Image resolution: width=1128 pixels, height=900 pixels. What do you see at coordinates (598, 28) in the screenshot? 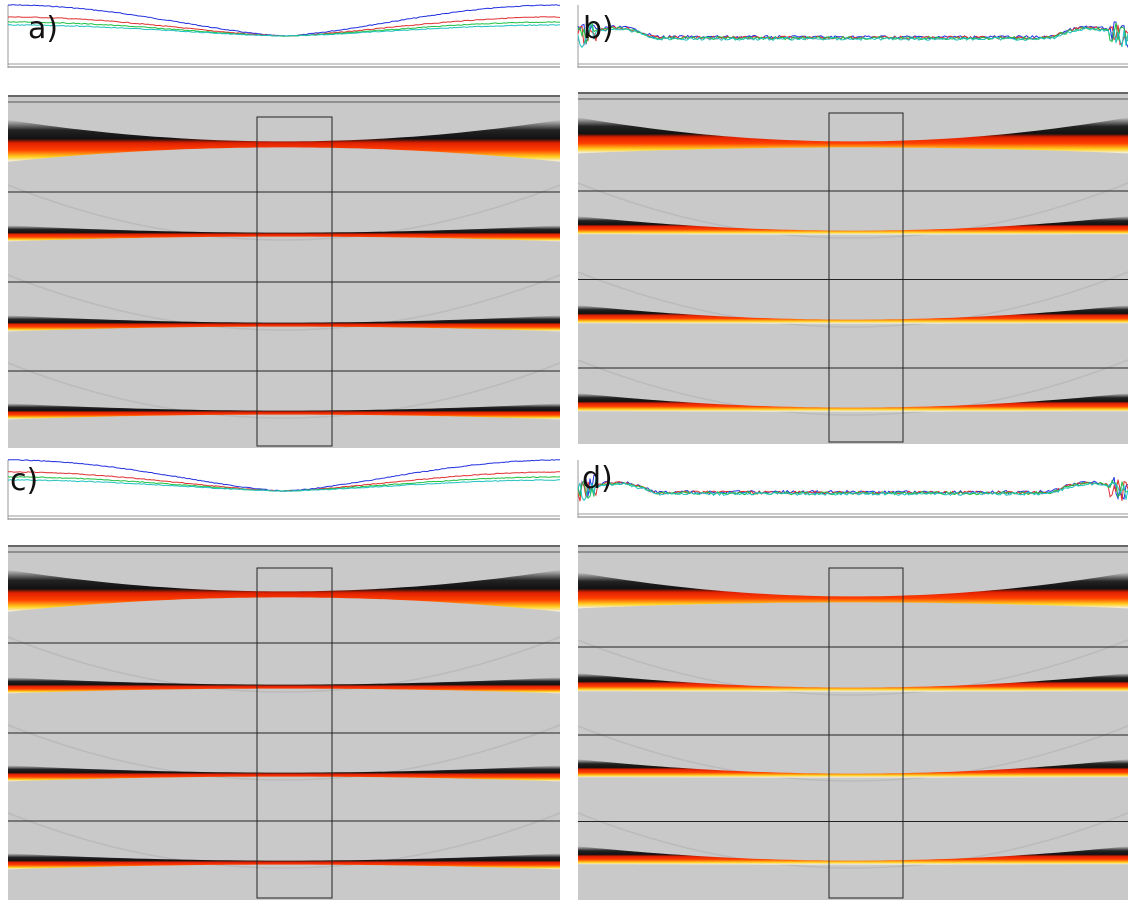
I see `panel-label: b)` at bounding box center [598, 28].